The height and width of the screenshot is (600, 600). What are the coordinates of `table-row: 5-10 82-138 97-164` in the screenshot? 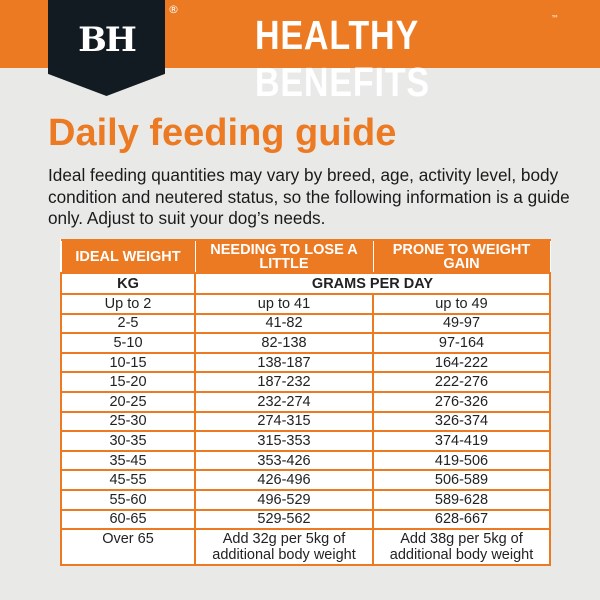 It's located at (305, 343).